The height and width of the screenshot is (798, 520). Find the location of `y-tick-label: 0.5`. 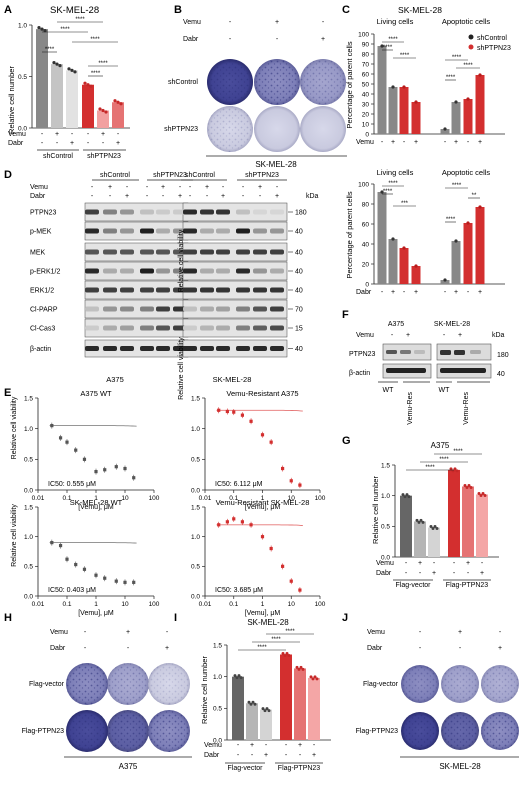

y-tick-label: 0.5 is located at coordinates (28, 567).